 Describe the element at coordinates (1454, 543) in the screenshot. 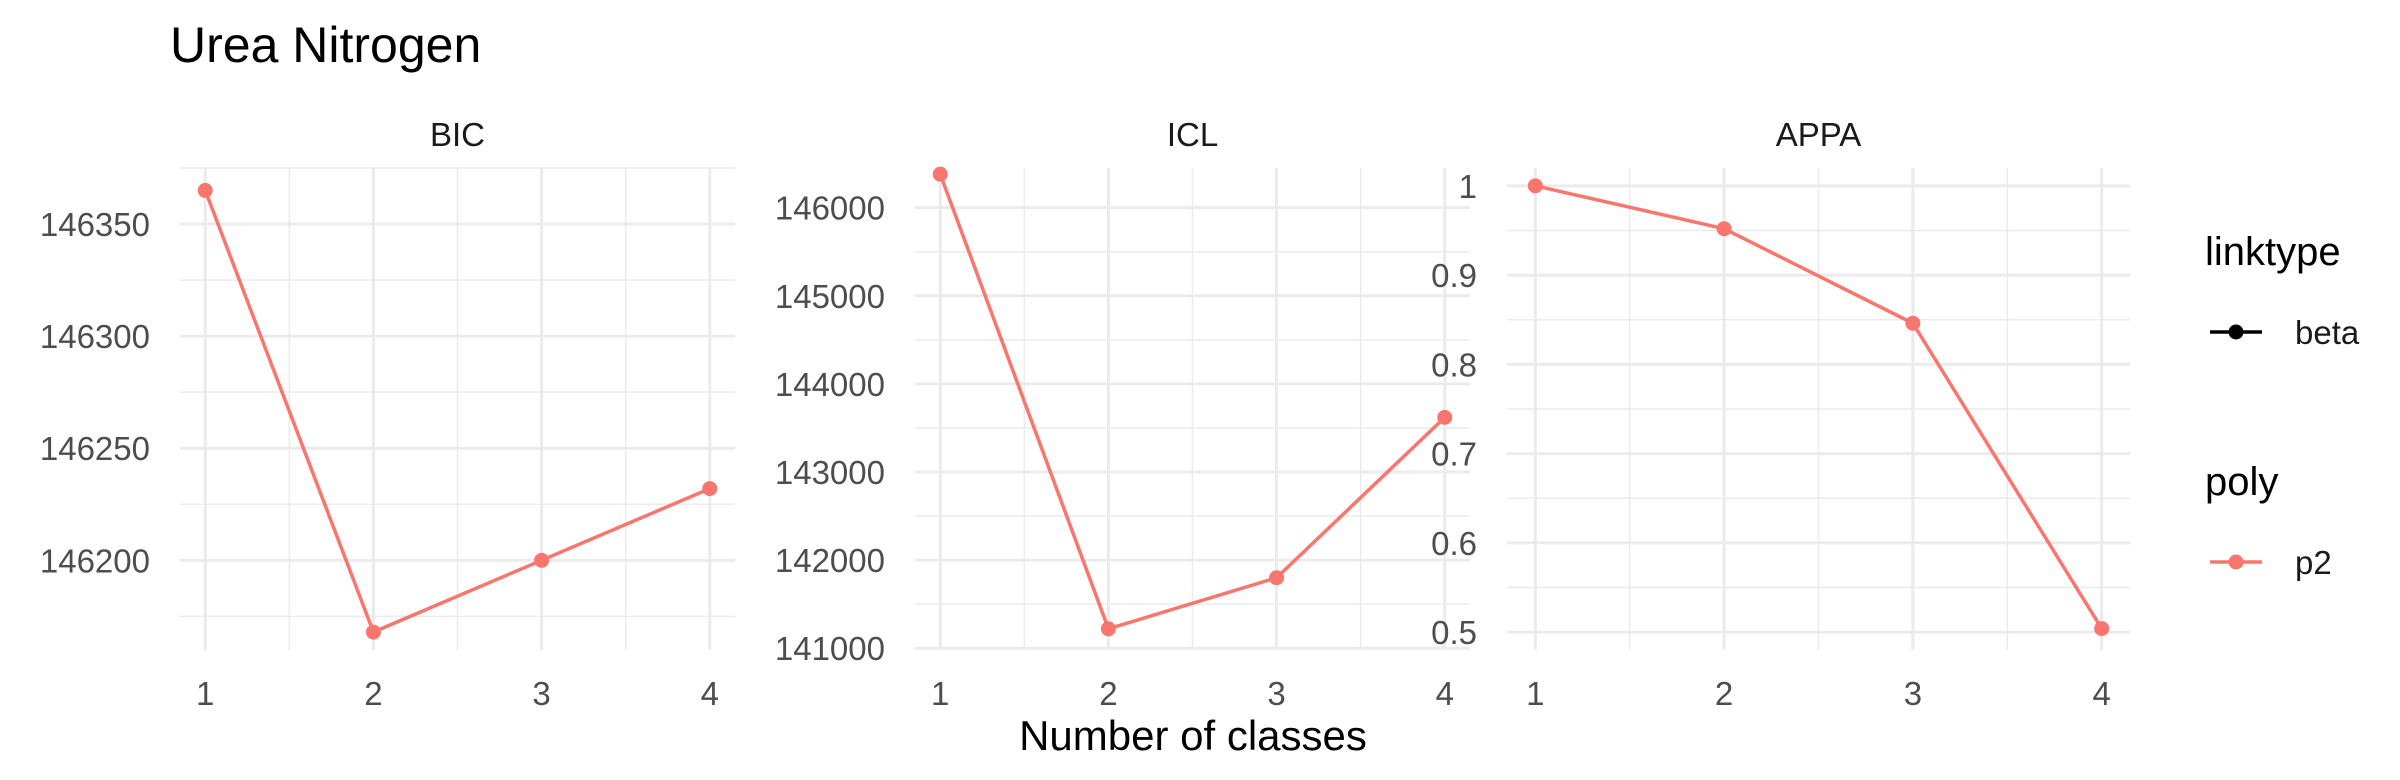

I see `y-tick-label: 0.6` at that location.